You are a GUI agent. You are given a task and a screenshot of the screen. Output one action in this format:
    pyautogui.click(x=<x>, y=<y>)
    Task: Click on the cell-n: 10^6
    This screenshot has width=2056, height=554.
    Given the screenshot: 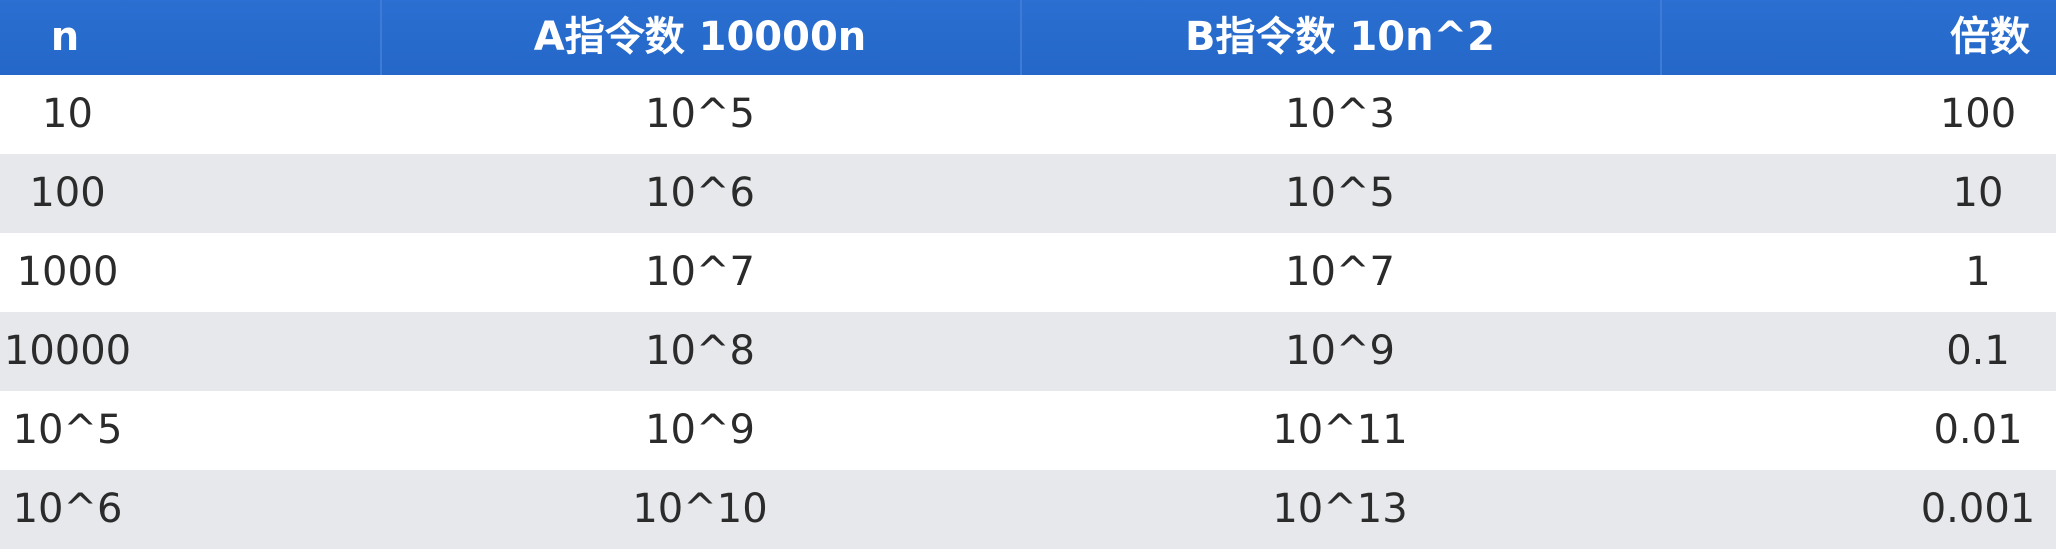 What is the action you would take?
    pyautogui.click(x=67, y=509)
    